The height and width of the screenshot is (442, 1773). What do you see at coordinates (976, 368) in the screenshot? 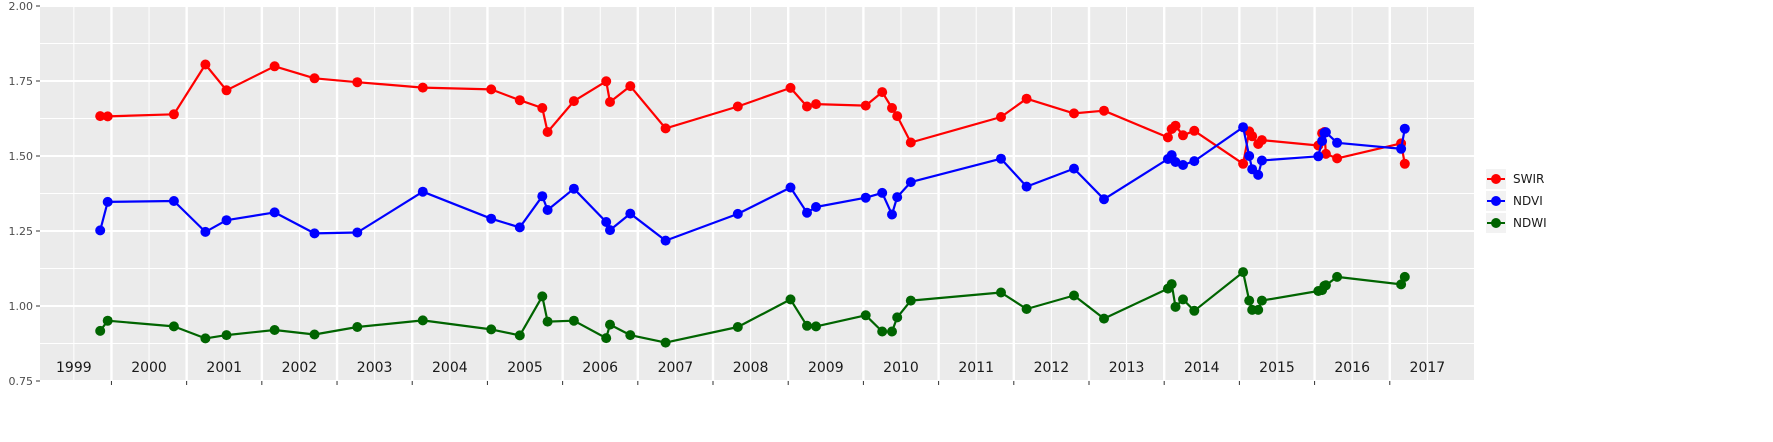
I see `year-label: 2011` at bounding box center [976, 368].